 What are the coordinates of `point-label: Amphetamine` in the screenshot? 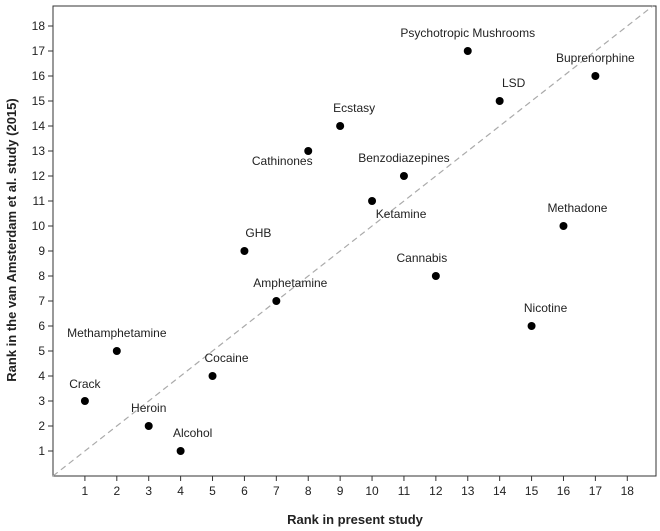 It's located at (290, 283).